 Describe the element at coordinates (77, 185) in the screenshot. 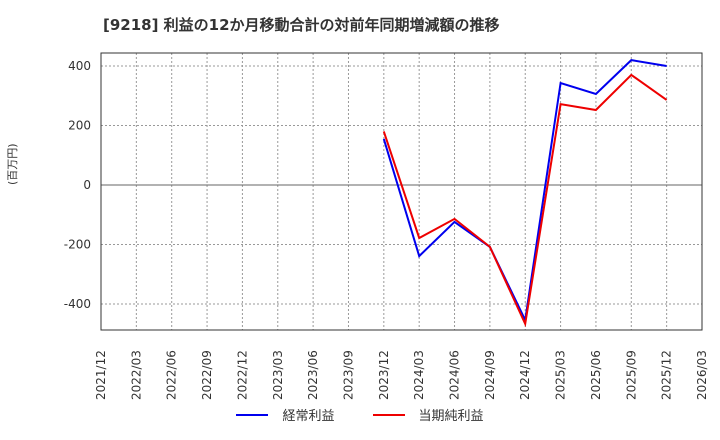

I see `y-axis-ticks: 400 200 0 -200 -400` at that location.